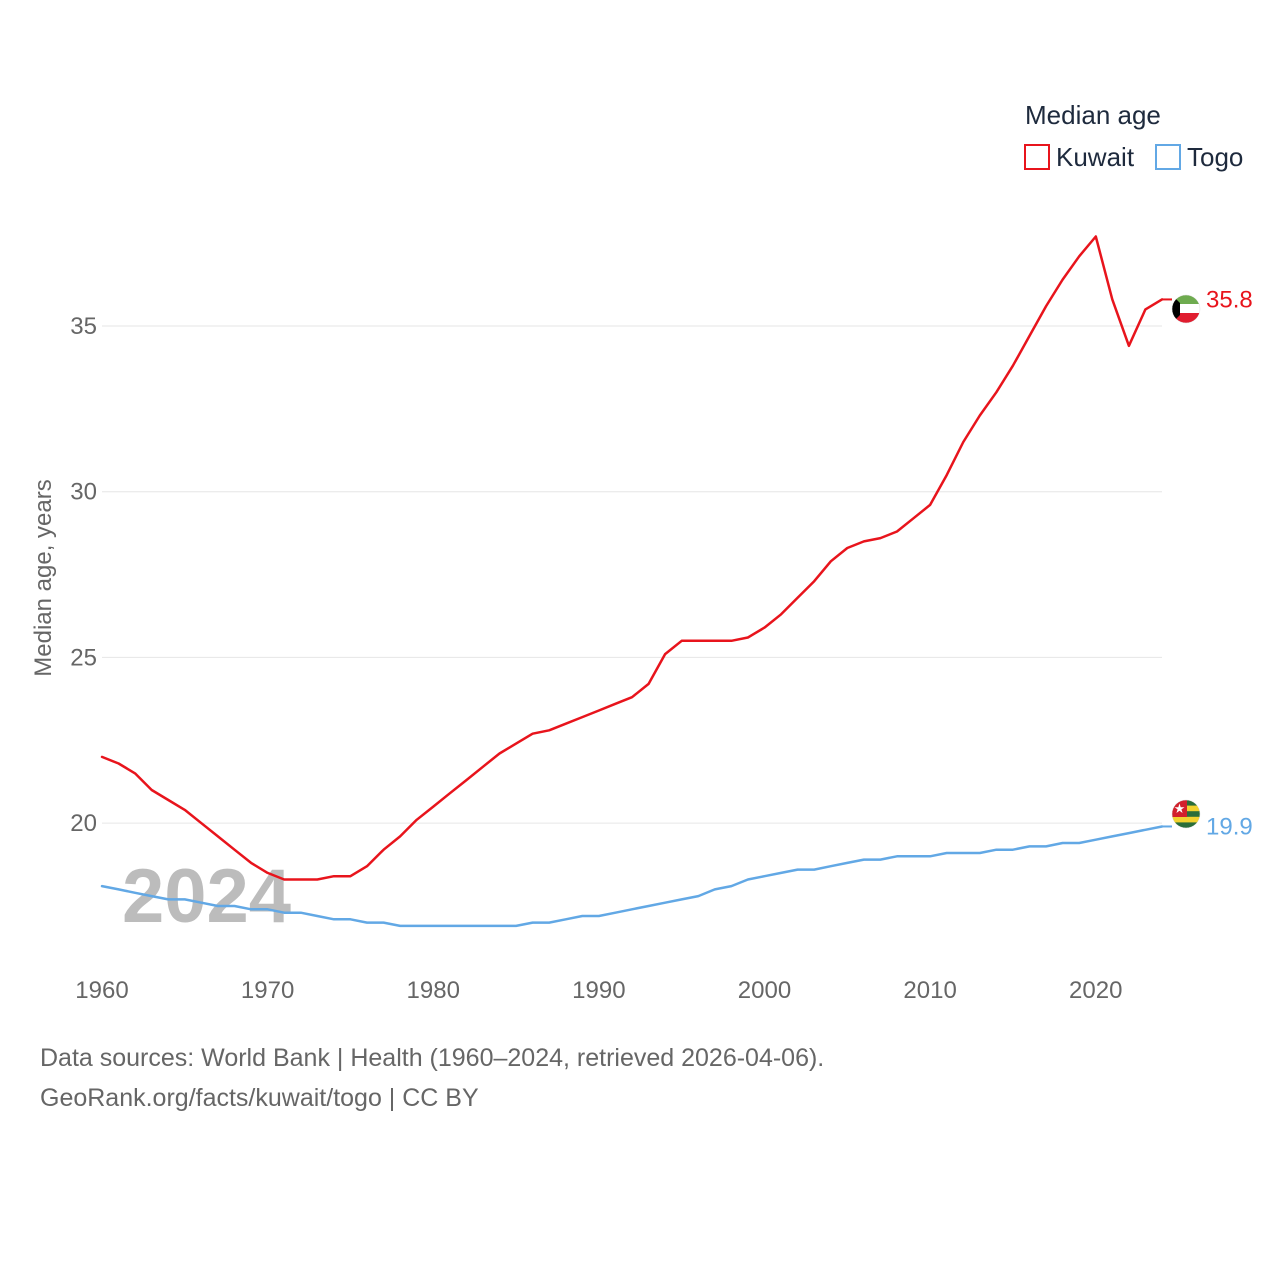  What do you see at coordinates (929, 990) in the screenshot?
I see `x-tick-label: 2010` at bounding box center [929, 990].